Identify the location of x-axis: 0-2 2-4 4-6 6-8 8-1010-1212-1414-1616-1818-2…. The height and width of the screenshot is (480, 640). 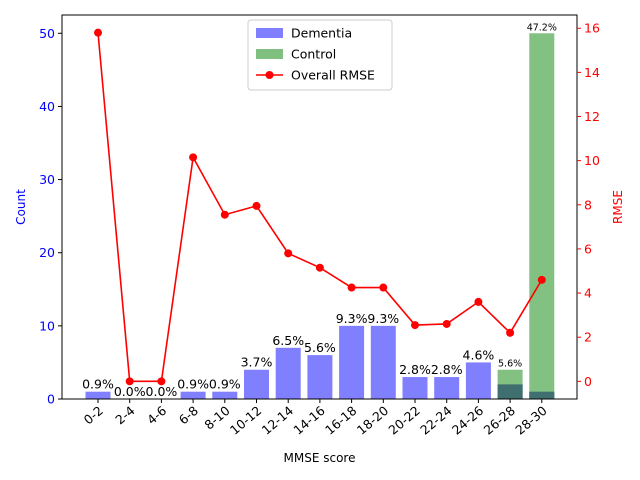
(315, 418).